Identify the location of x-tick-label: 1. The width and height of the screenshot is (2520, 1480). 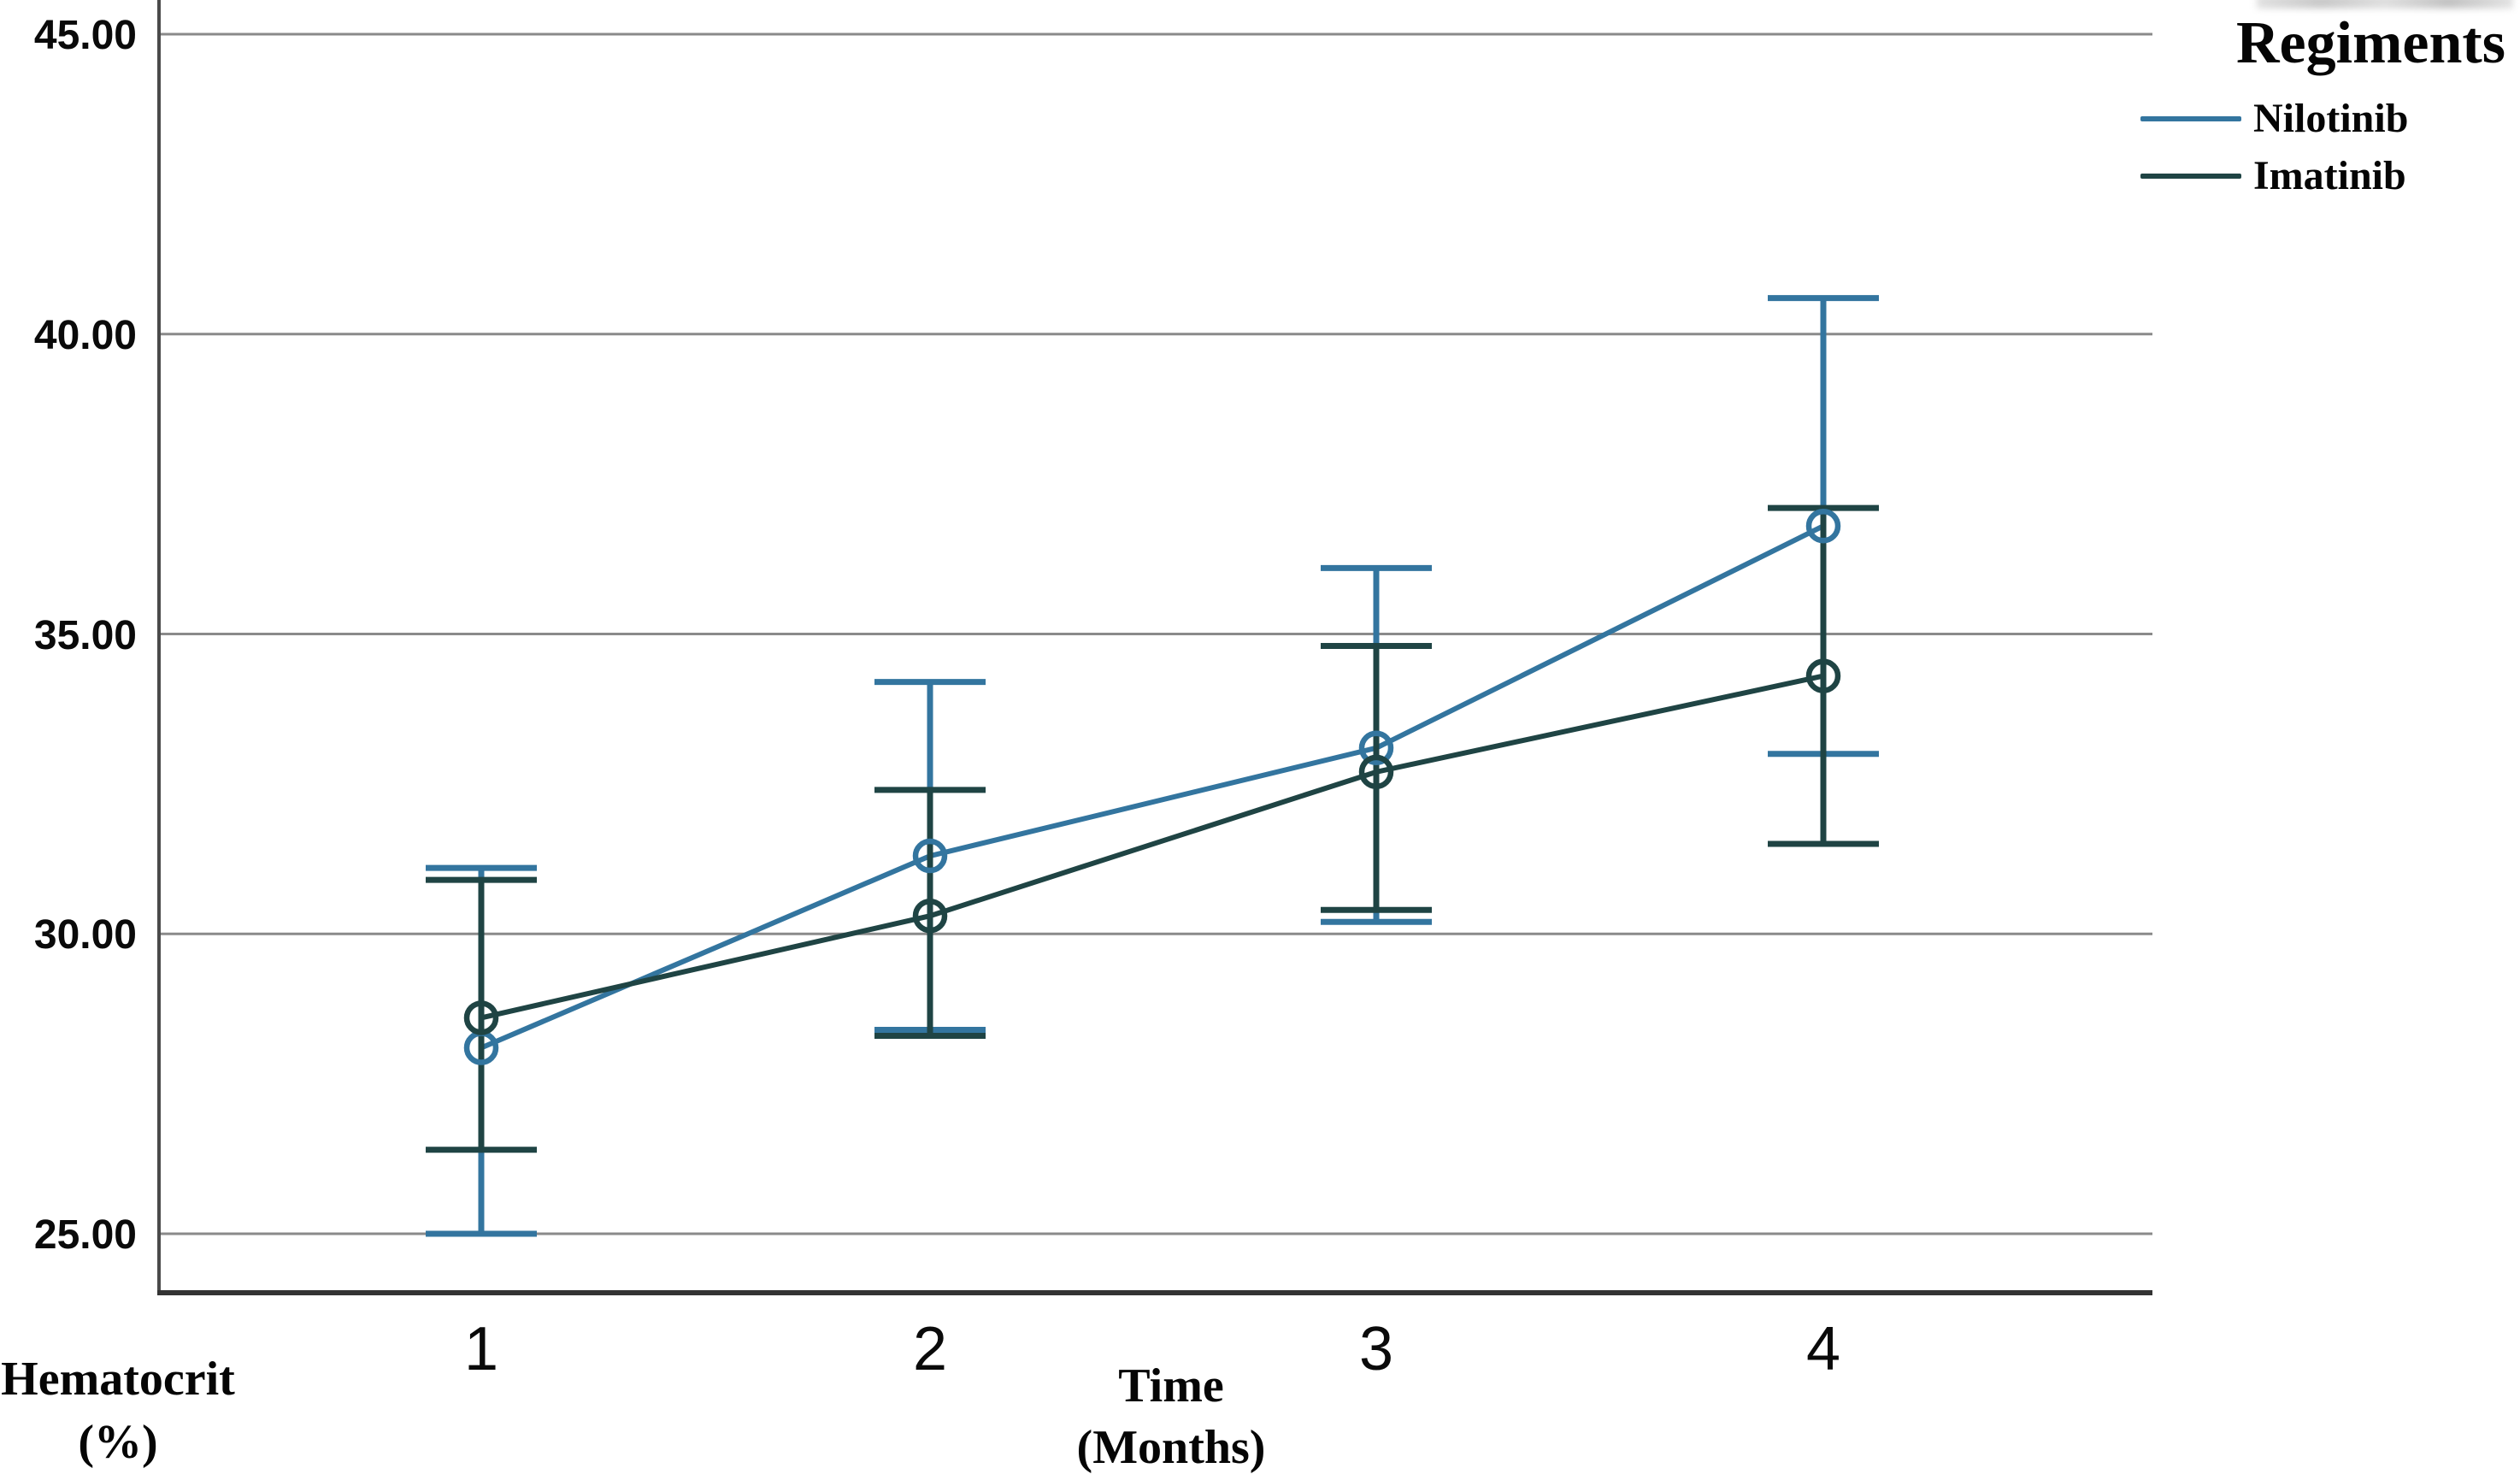
(481, 1349).